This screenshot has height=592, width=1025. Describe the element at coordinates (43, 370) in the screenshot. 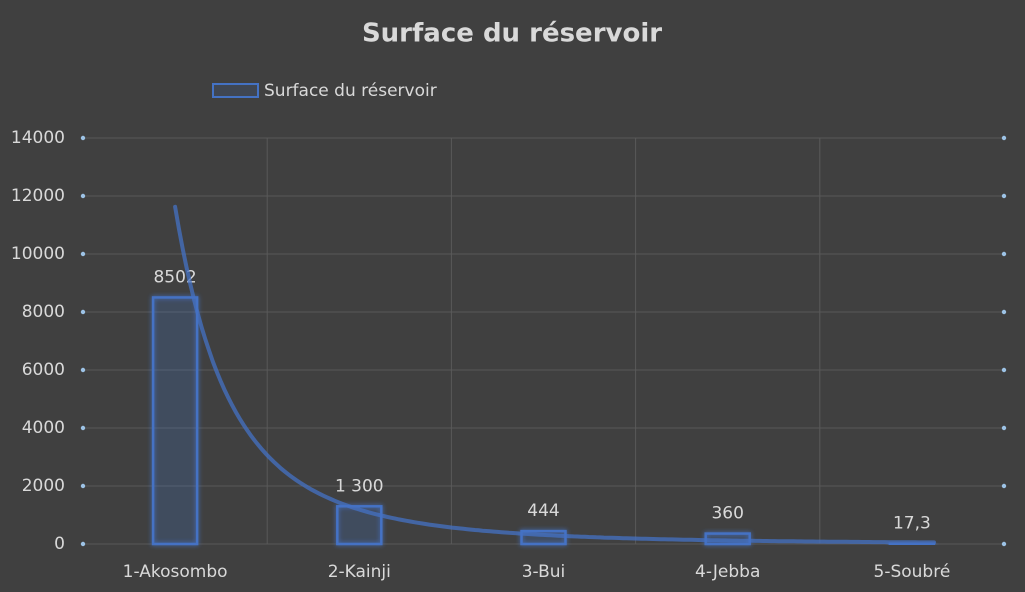

I see `y-tick-label: 6000` at that location.